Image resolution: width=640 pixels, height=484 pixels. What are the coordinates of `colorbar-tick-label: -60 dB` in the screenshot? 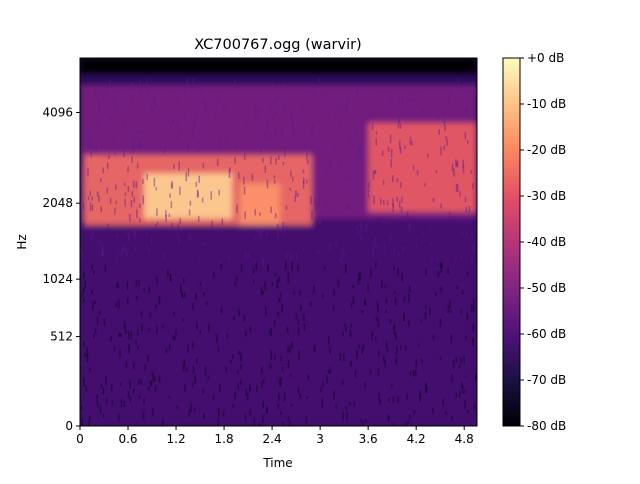 It's located at (546, 334).